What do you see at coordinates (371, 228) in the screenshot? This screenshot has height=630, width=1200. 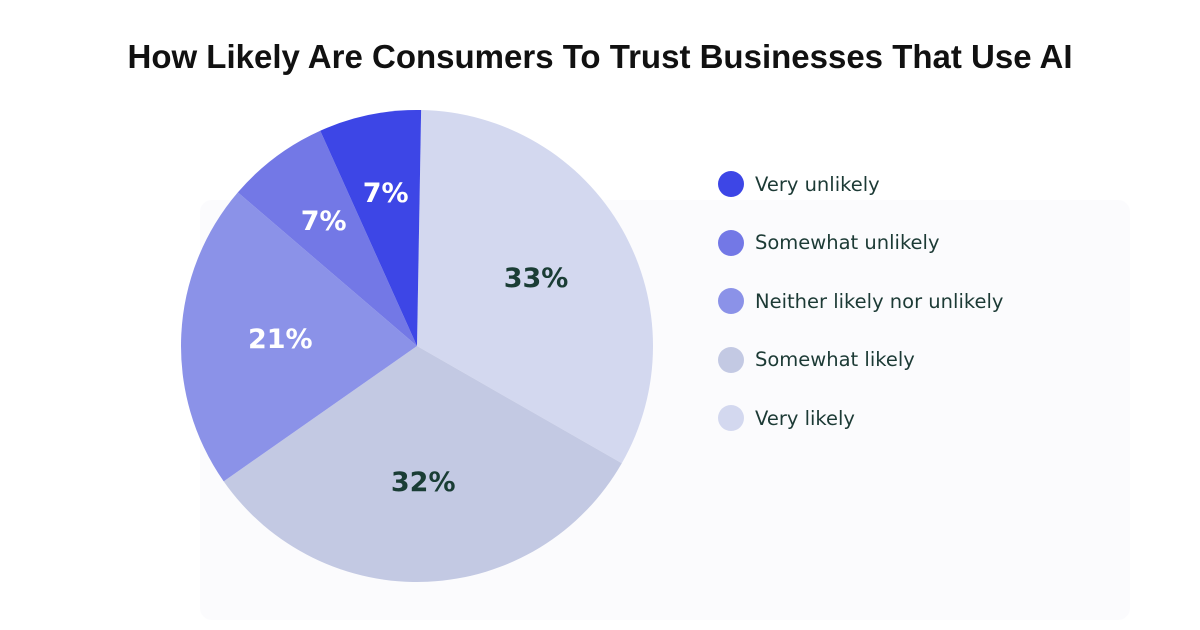 I see `pie-slice-very-unlikely` at bounding box center [371, 228].